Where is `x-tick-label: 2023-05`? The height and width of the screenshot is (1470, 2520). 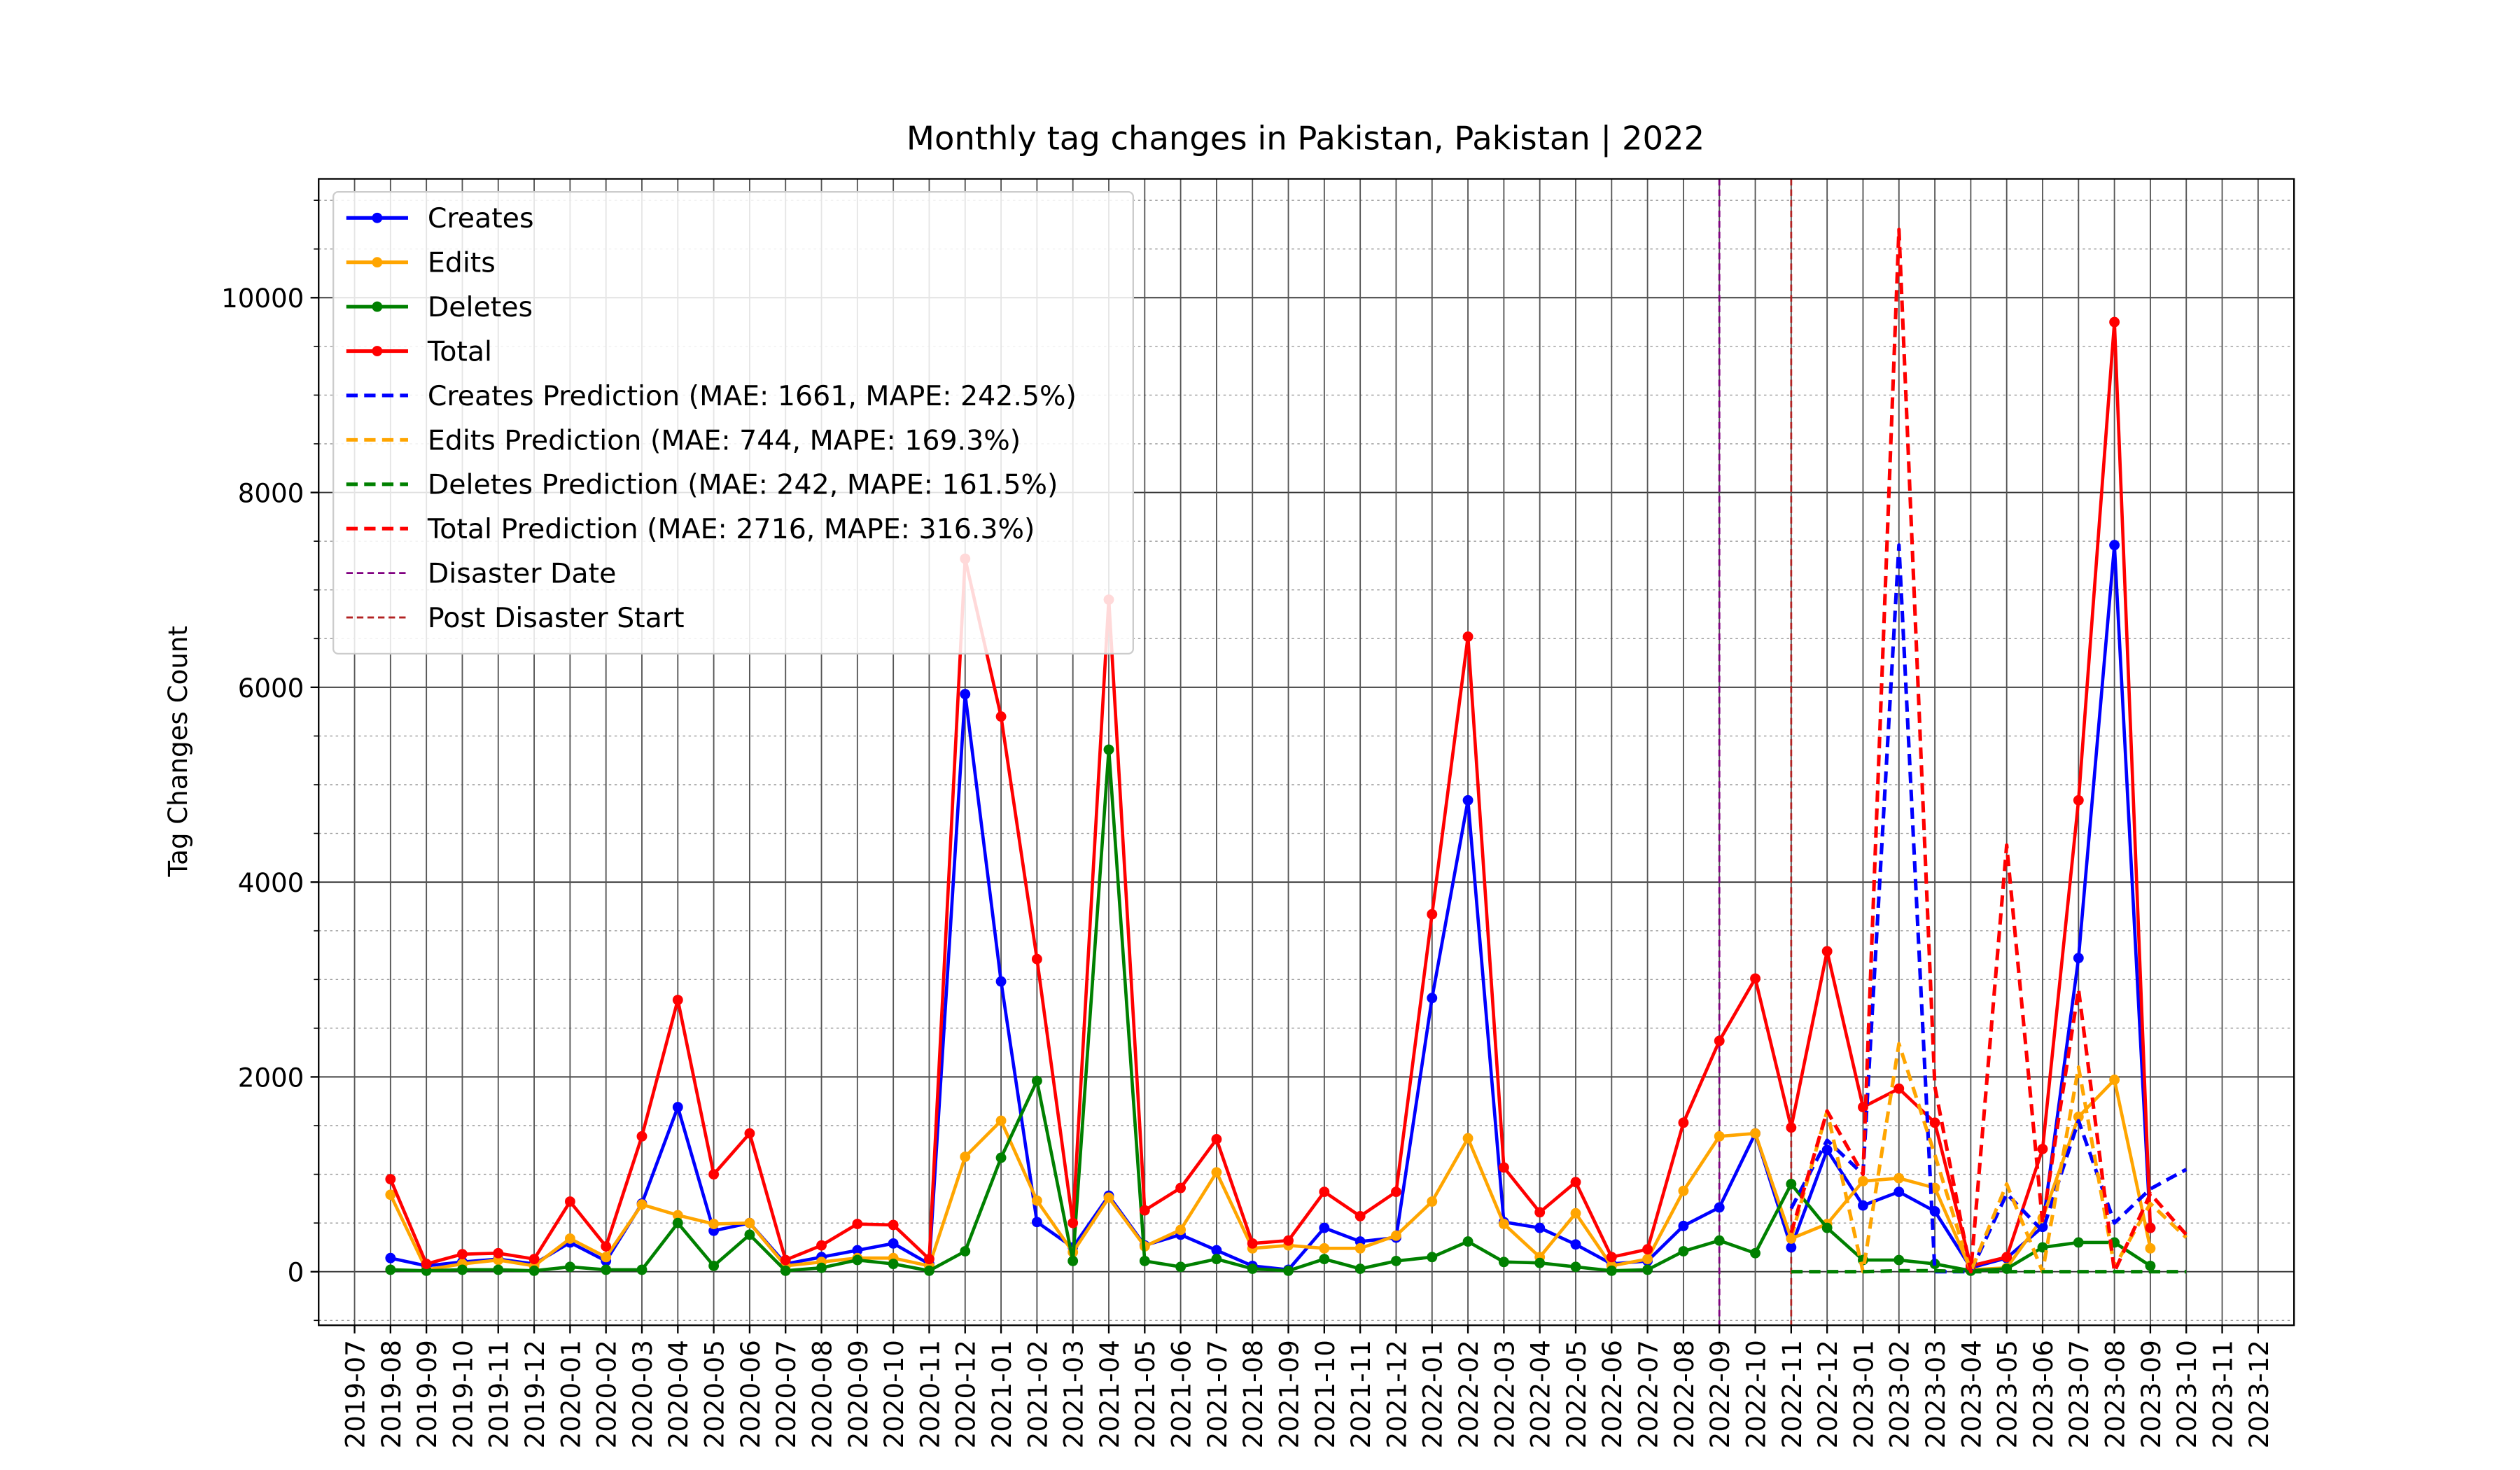 x-tick-label: 2023-05 is located at coordinates (2008, 1394).